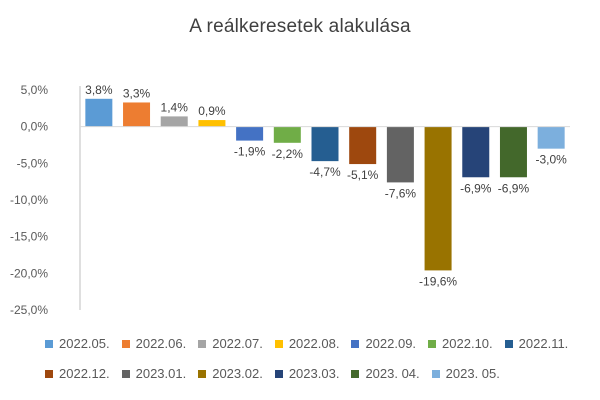  I want to click on legend-label: 2023. 05., so click(472, 373).